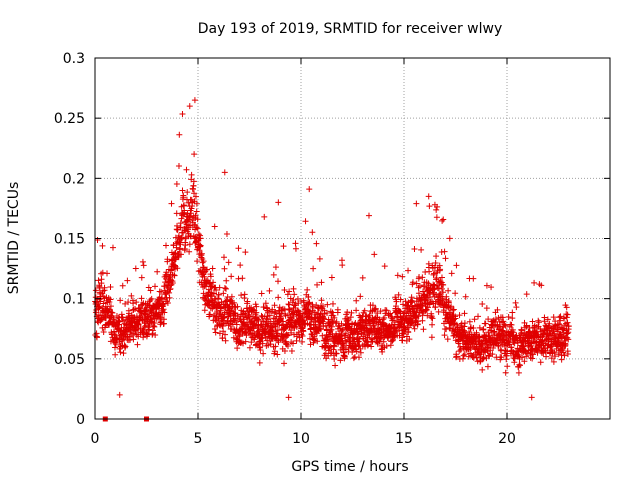 This screenshot has height=480, width=640. I want to click on x-tick-label: 5, so click(198, 439).